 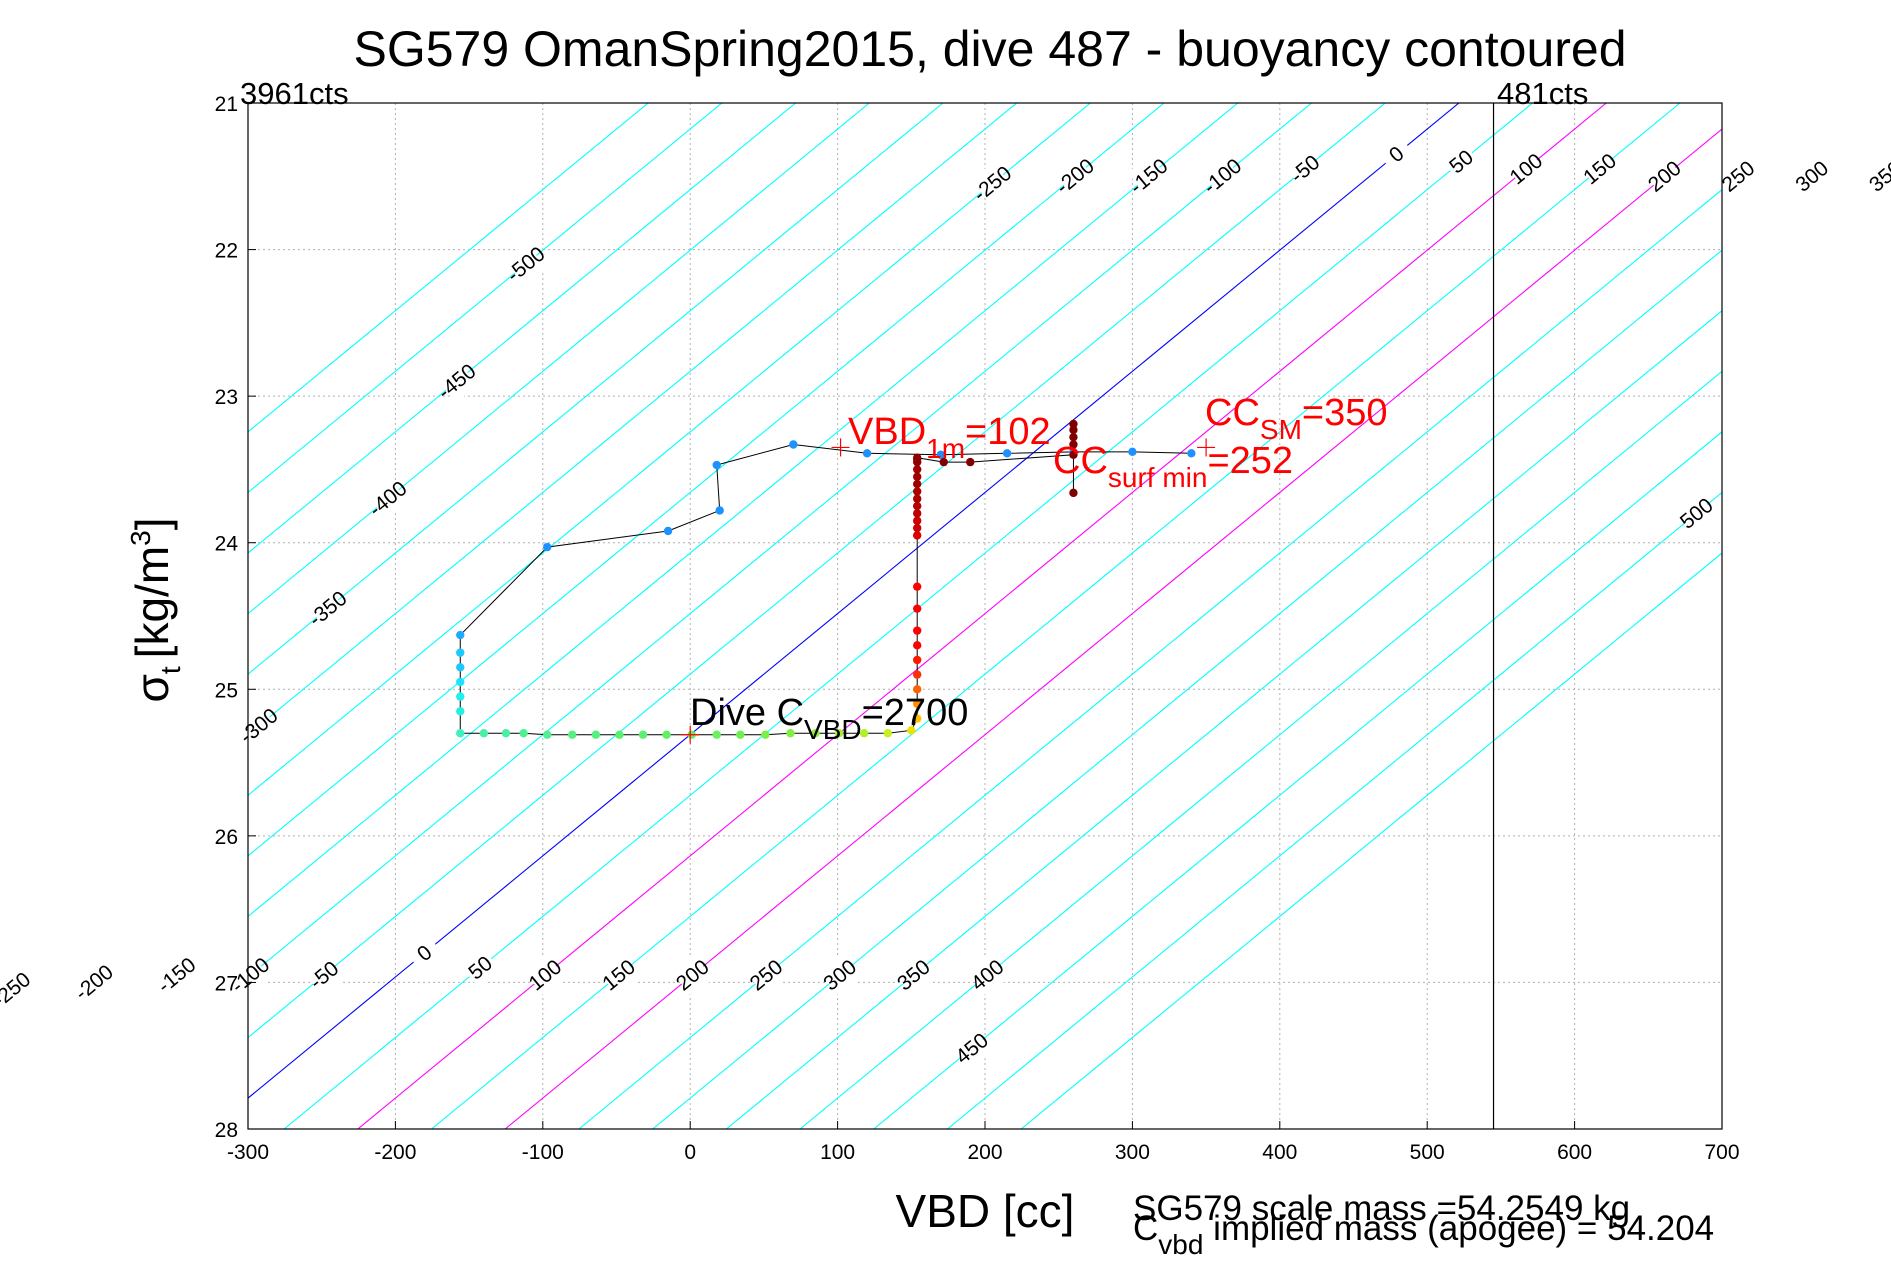 I want to click on y-tick-label: 28, so click(x=226, y=1130).